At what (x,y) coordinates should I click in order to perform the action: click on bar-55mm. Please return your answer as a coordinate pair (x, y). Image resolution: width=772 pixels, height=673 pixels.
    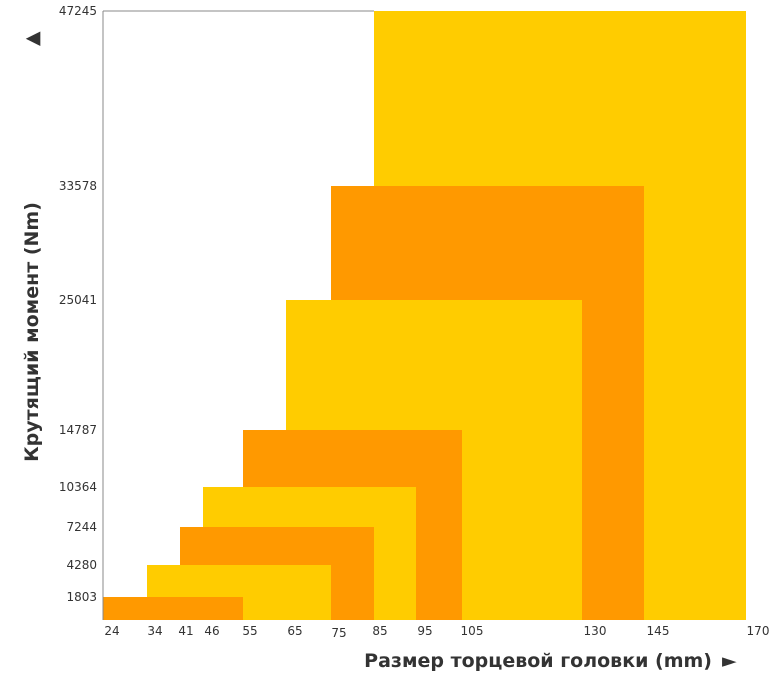
    Looking at the image, I should click on (173, 608).